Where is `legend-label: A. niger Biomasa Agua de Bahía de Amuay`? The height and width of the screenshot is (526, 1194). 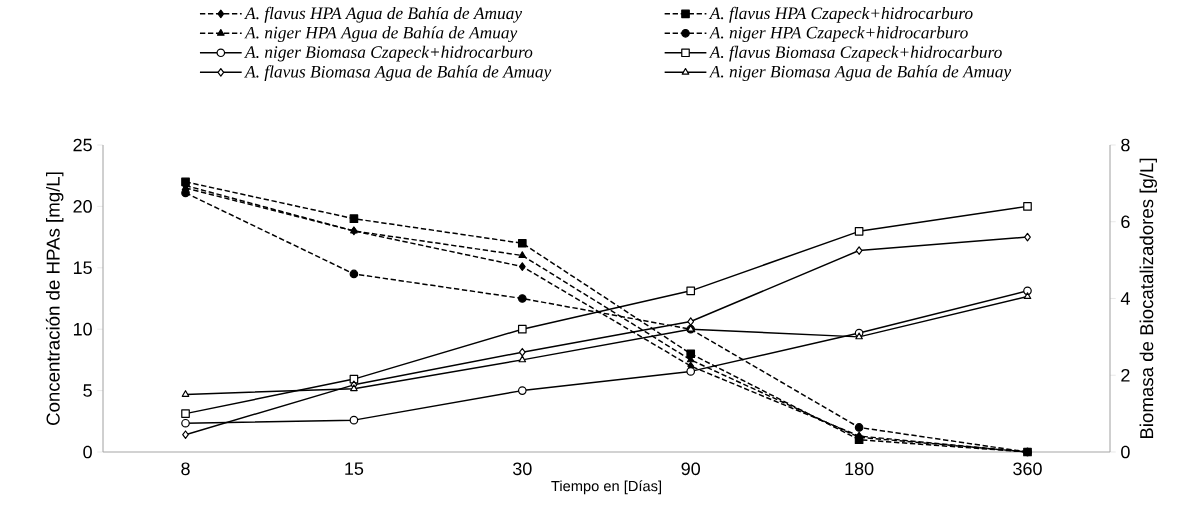 legend-label: A. niger Biomasa Agua de Bahía de Amuay is located at coordinates (860, 73).